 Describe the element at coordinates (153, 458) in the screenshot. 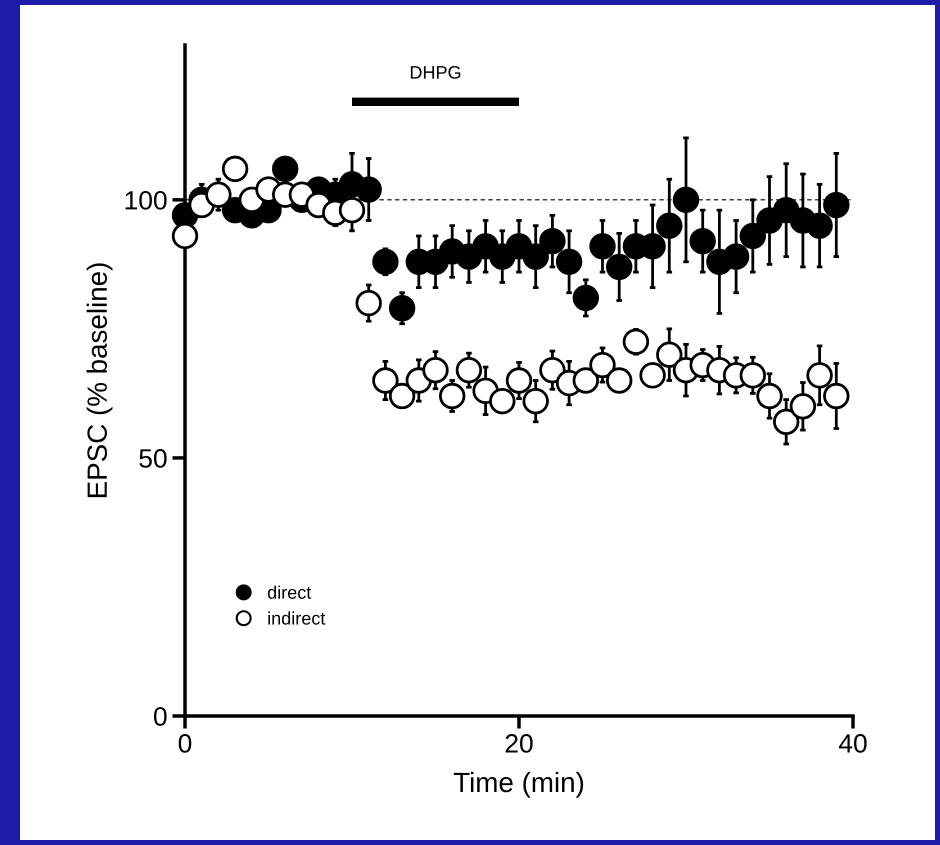

I see `y-tick-label: 50` at that location.